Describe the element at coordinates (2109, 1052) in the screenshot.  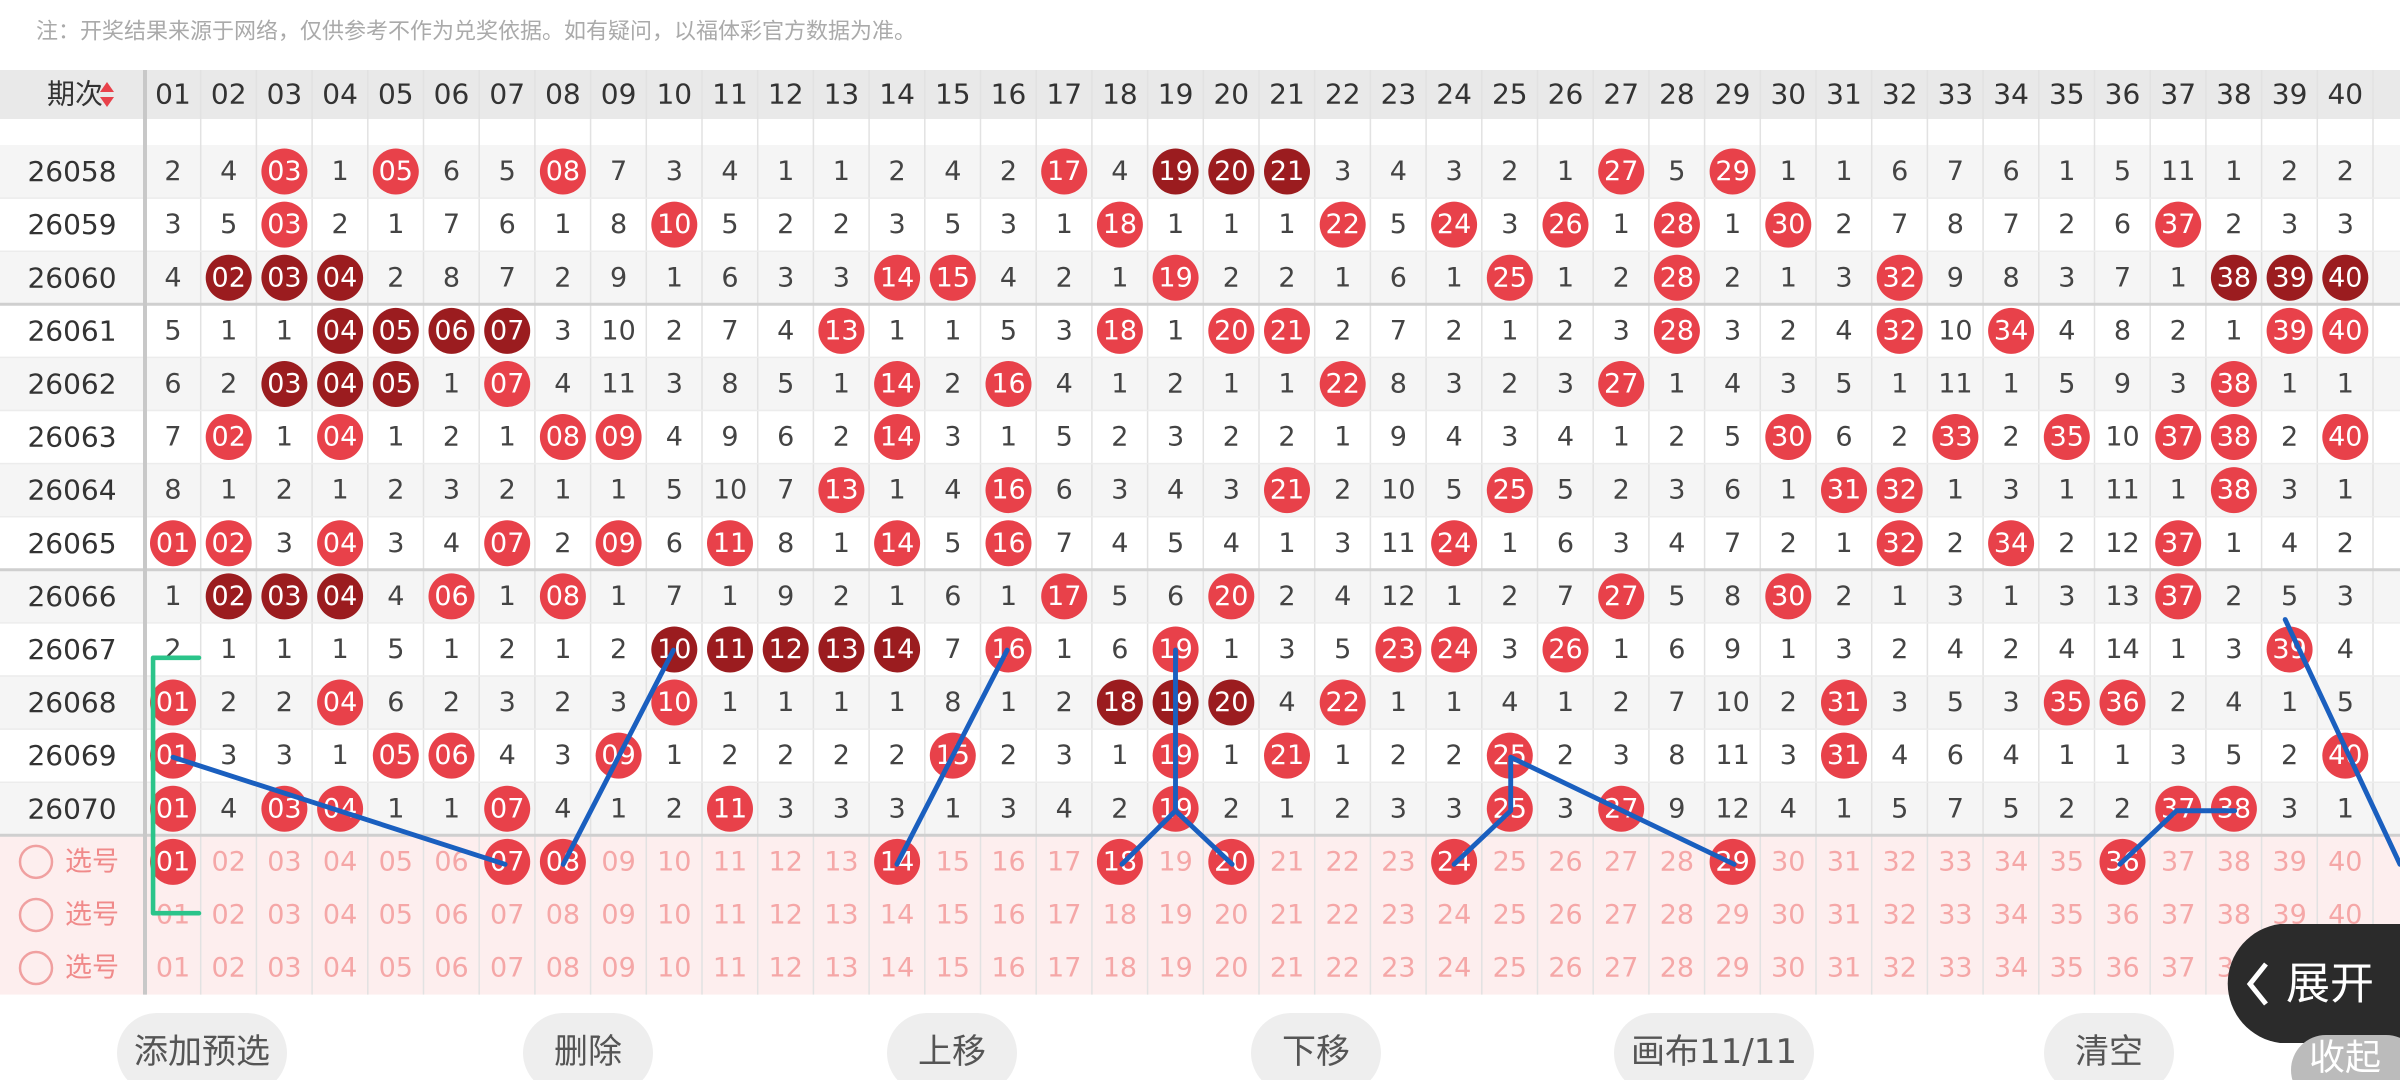
I see `button-label: 清空` at that location.